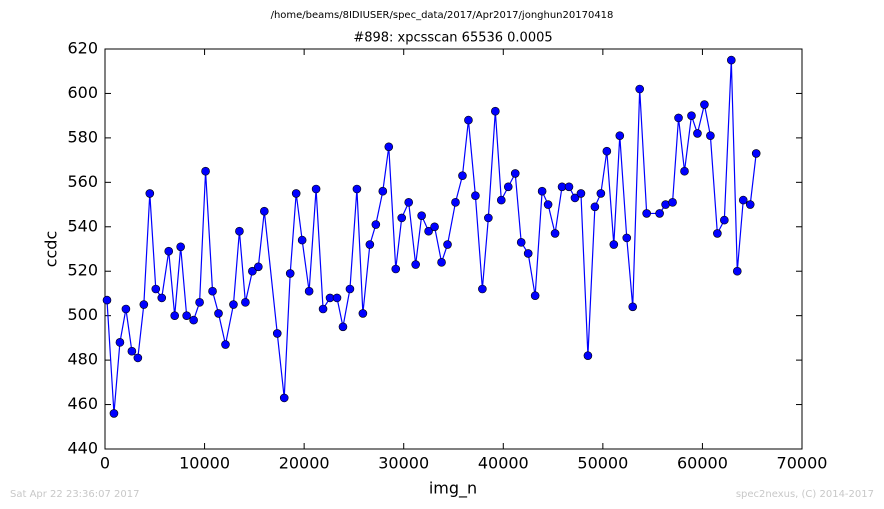 The height and width of the screenshot is (509, 884). What do you see at coordinates (453, 489) in the screenshot?
I see `x-axis-label: img_n` at bounding box center [453, 489].